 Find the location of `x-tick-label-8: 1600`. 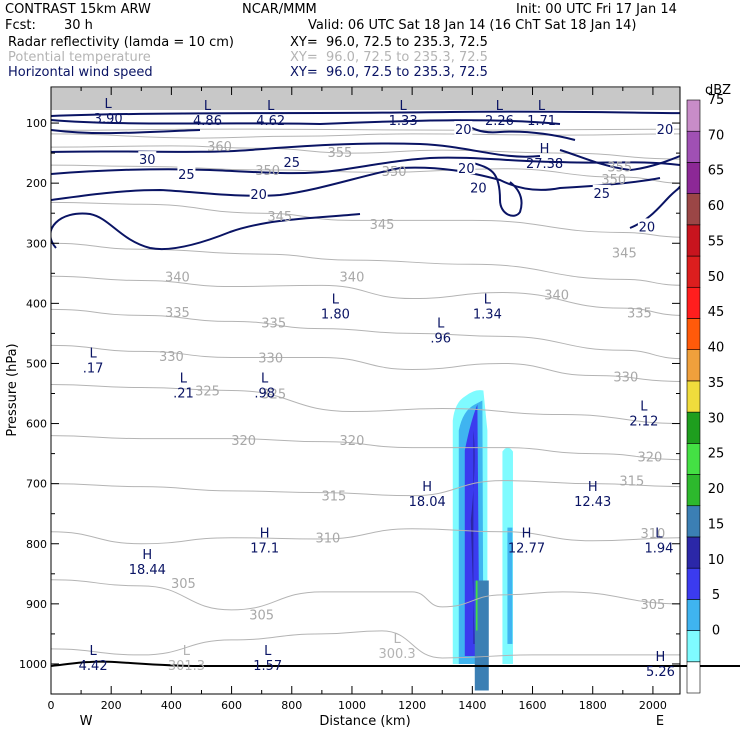

x-tick-label-8: 1600 is located at coordinates (533, 705).